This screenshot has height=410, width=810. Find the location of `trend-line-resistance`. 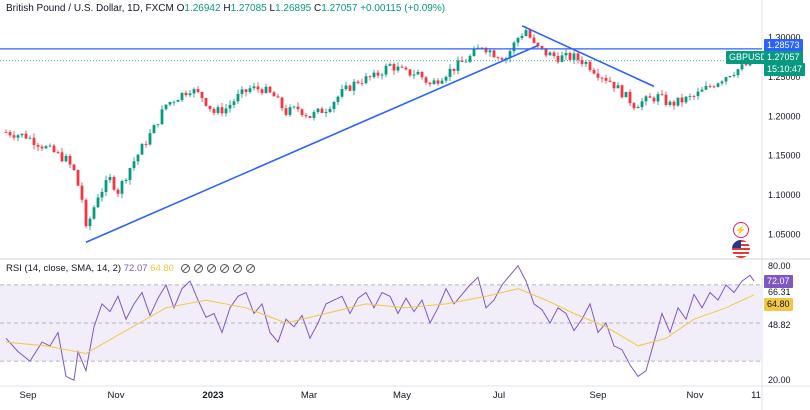

trend-line-resistance is located at coordinates (588, 56).